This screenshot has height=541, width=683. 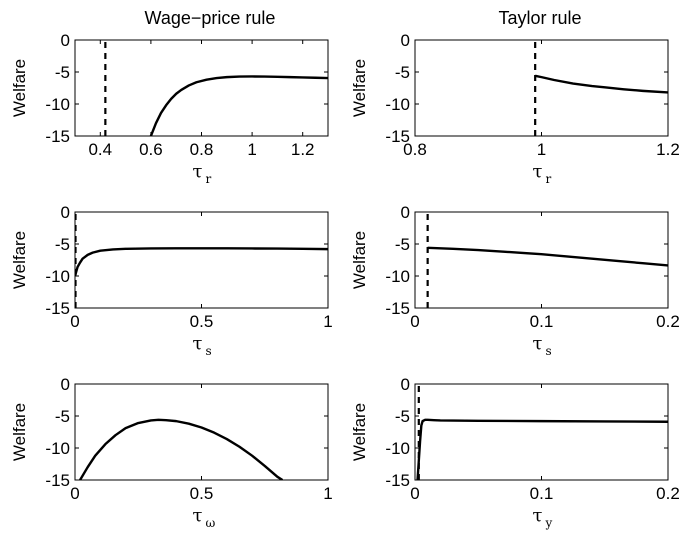 What do you see at coordinates (100, 149) in the screenshot?
I see `x-tick-label: 0.4` at bounding box center [100, 149].